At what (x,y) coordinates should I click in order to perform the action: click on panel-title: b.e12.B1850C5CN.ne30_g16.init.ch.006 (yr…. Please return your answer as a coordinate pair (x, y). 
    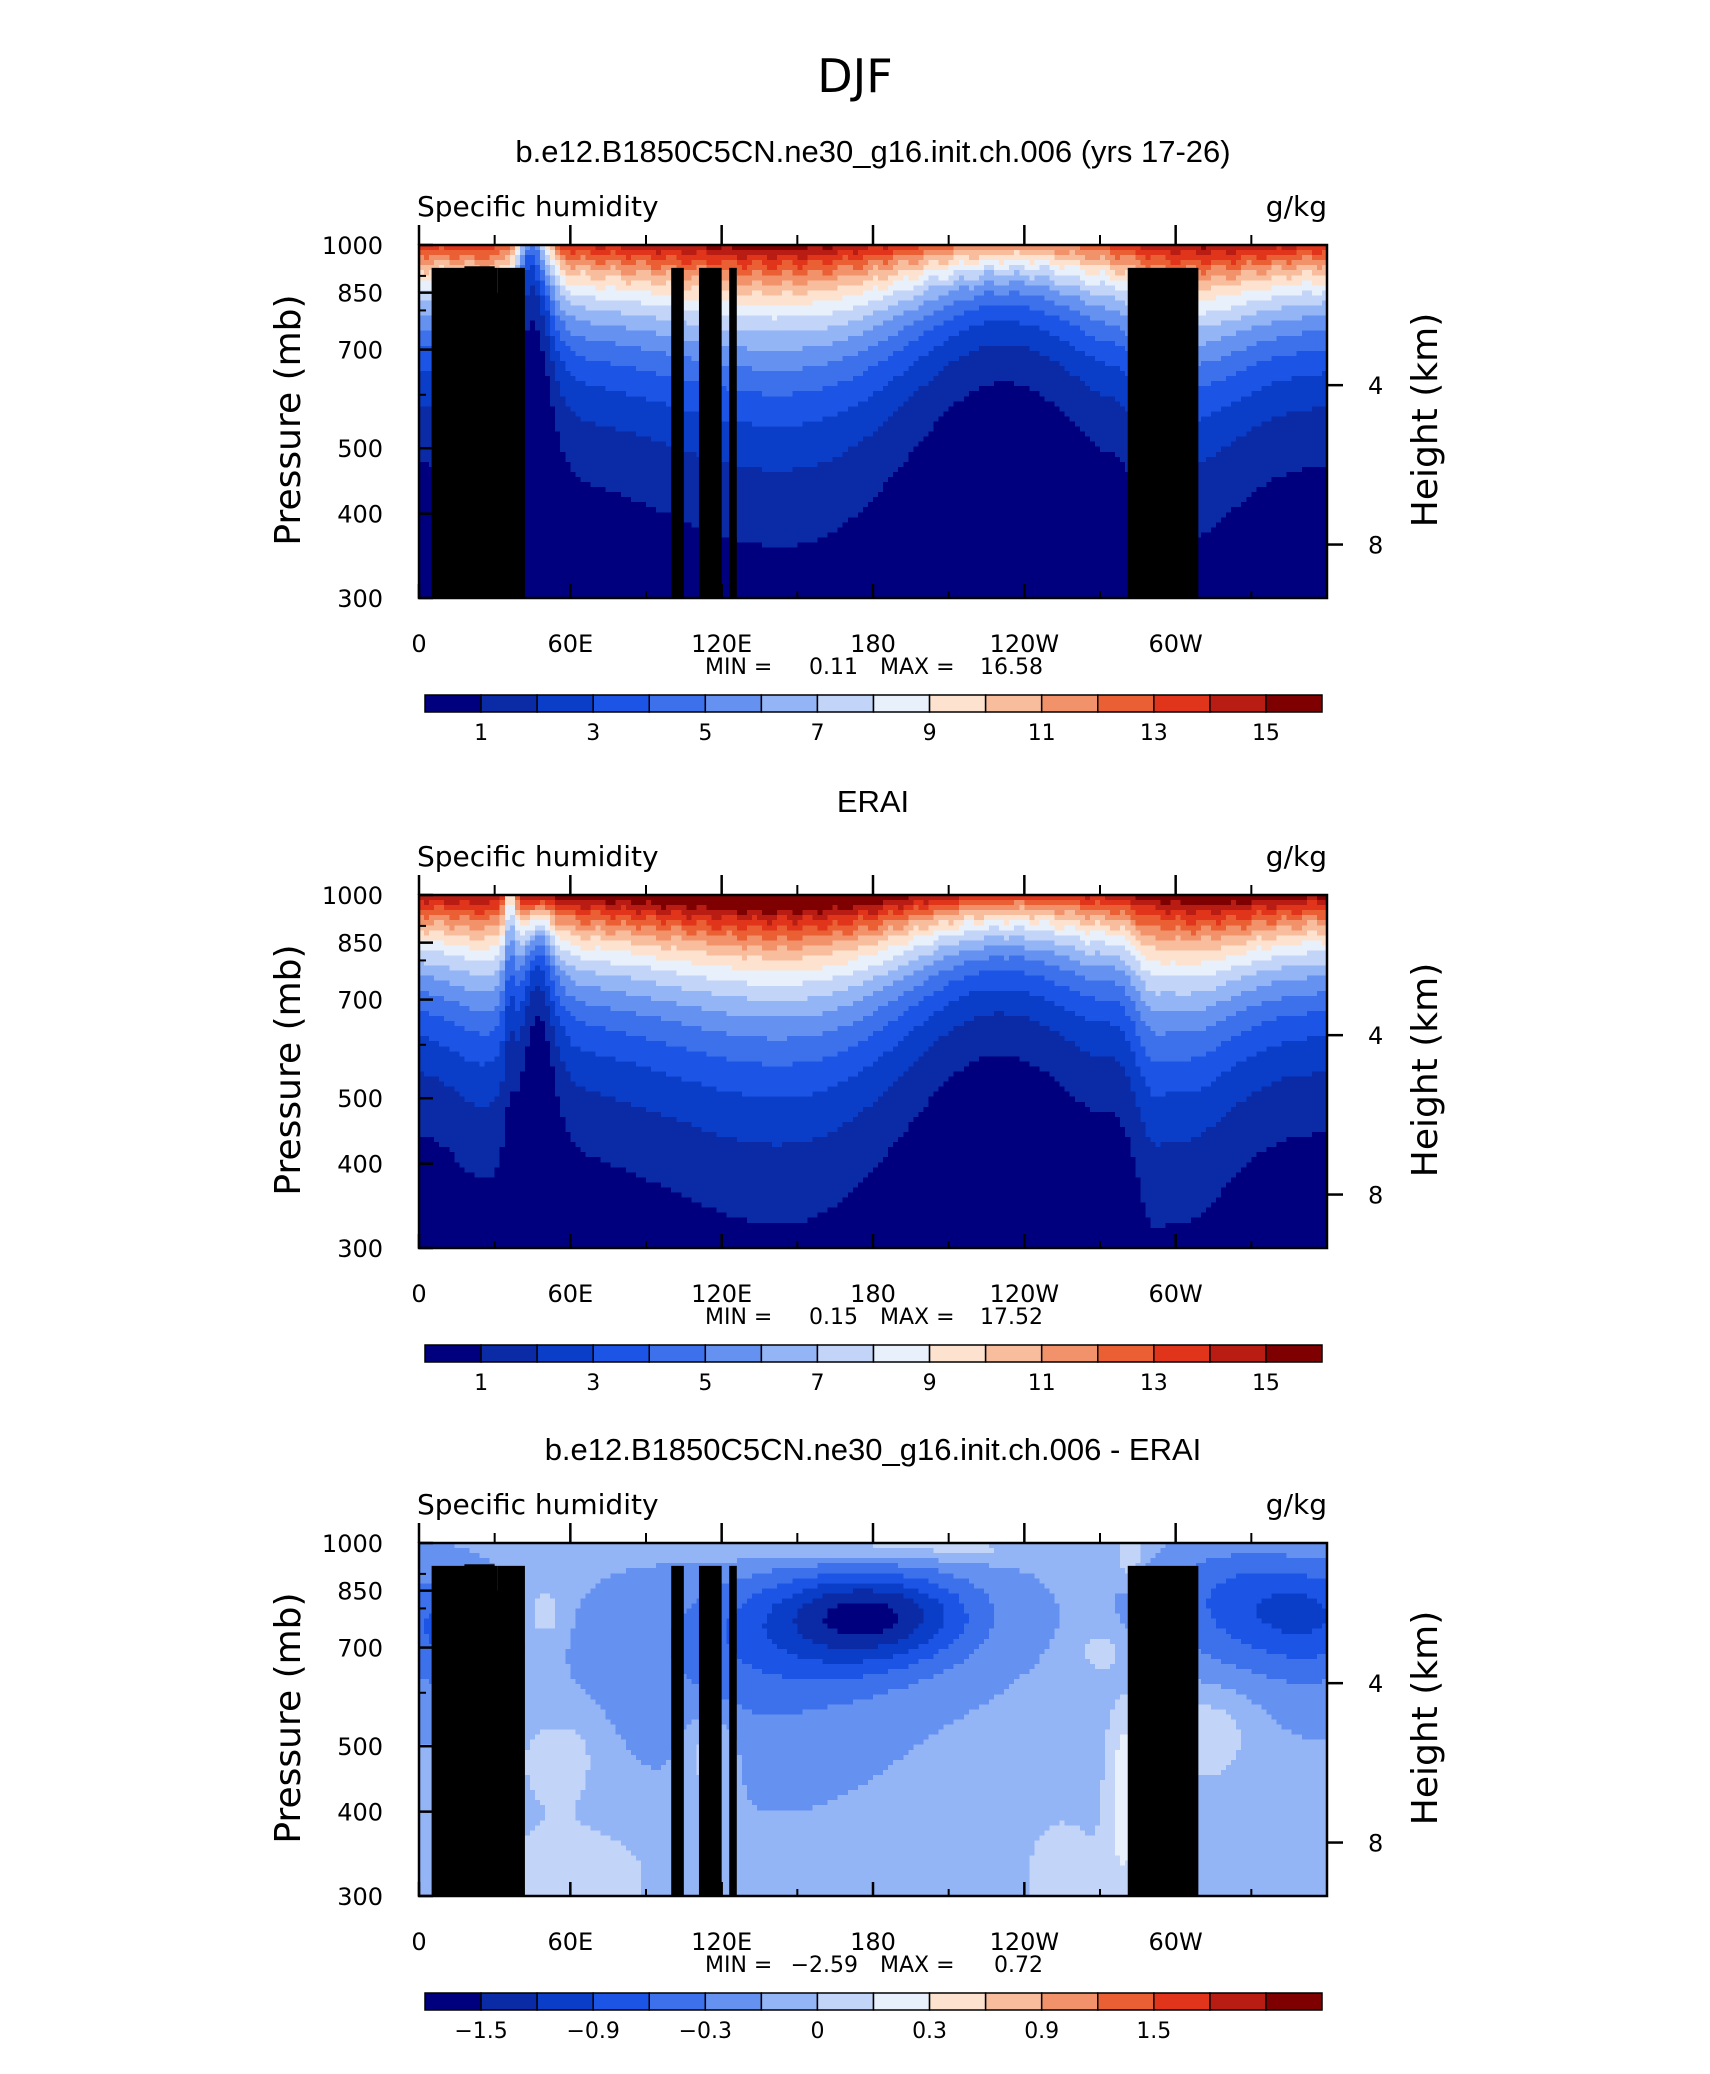
    Looking at the image, I should click on (872, 151).